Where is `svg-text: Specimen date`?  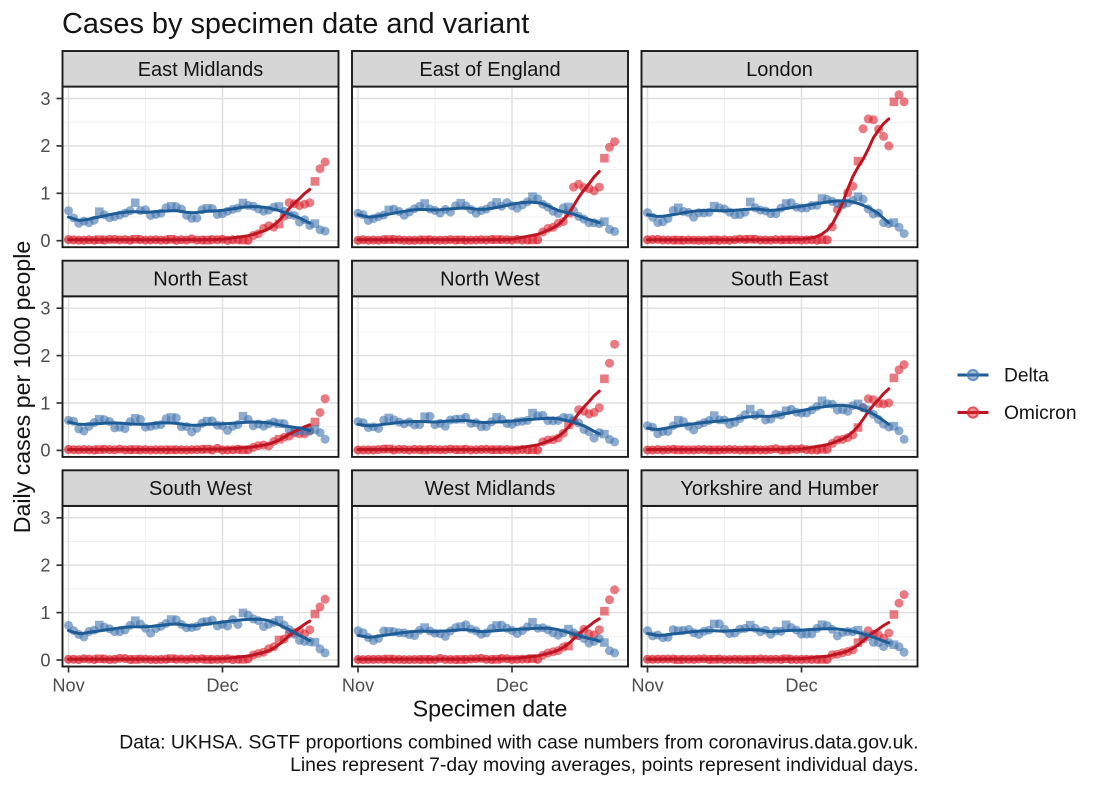 svg-text: Specimen date is located at coordinates (490, 709).